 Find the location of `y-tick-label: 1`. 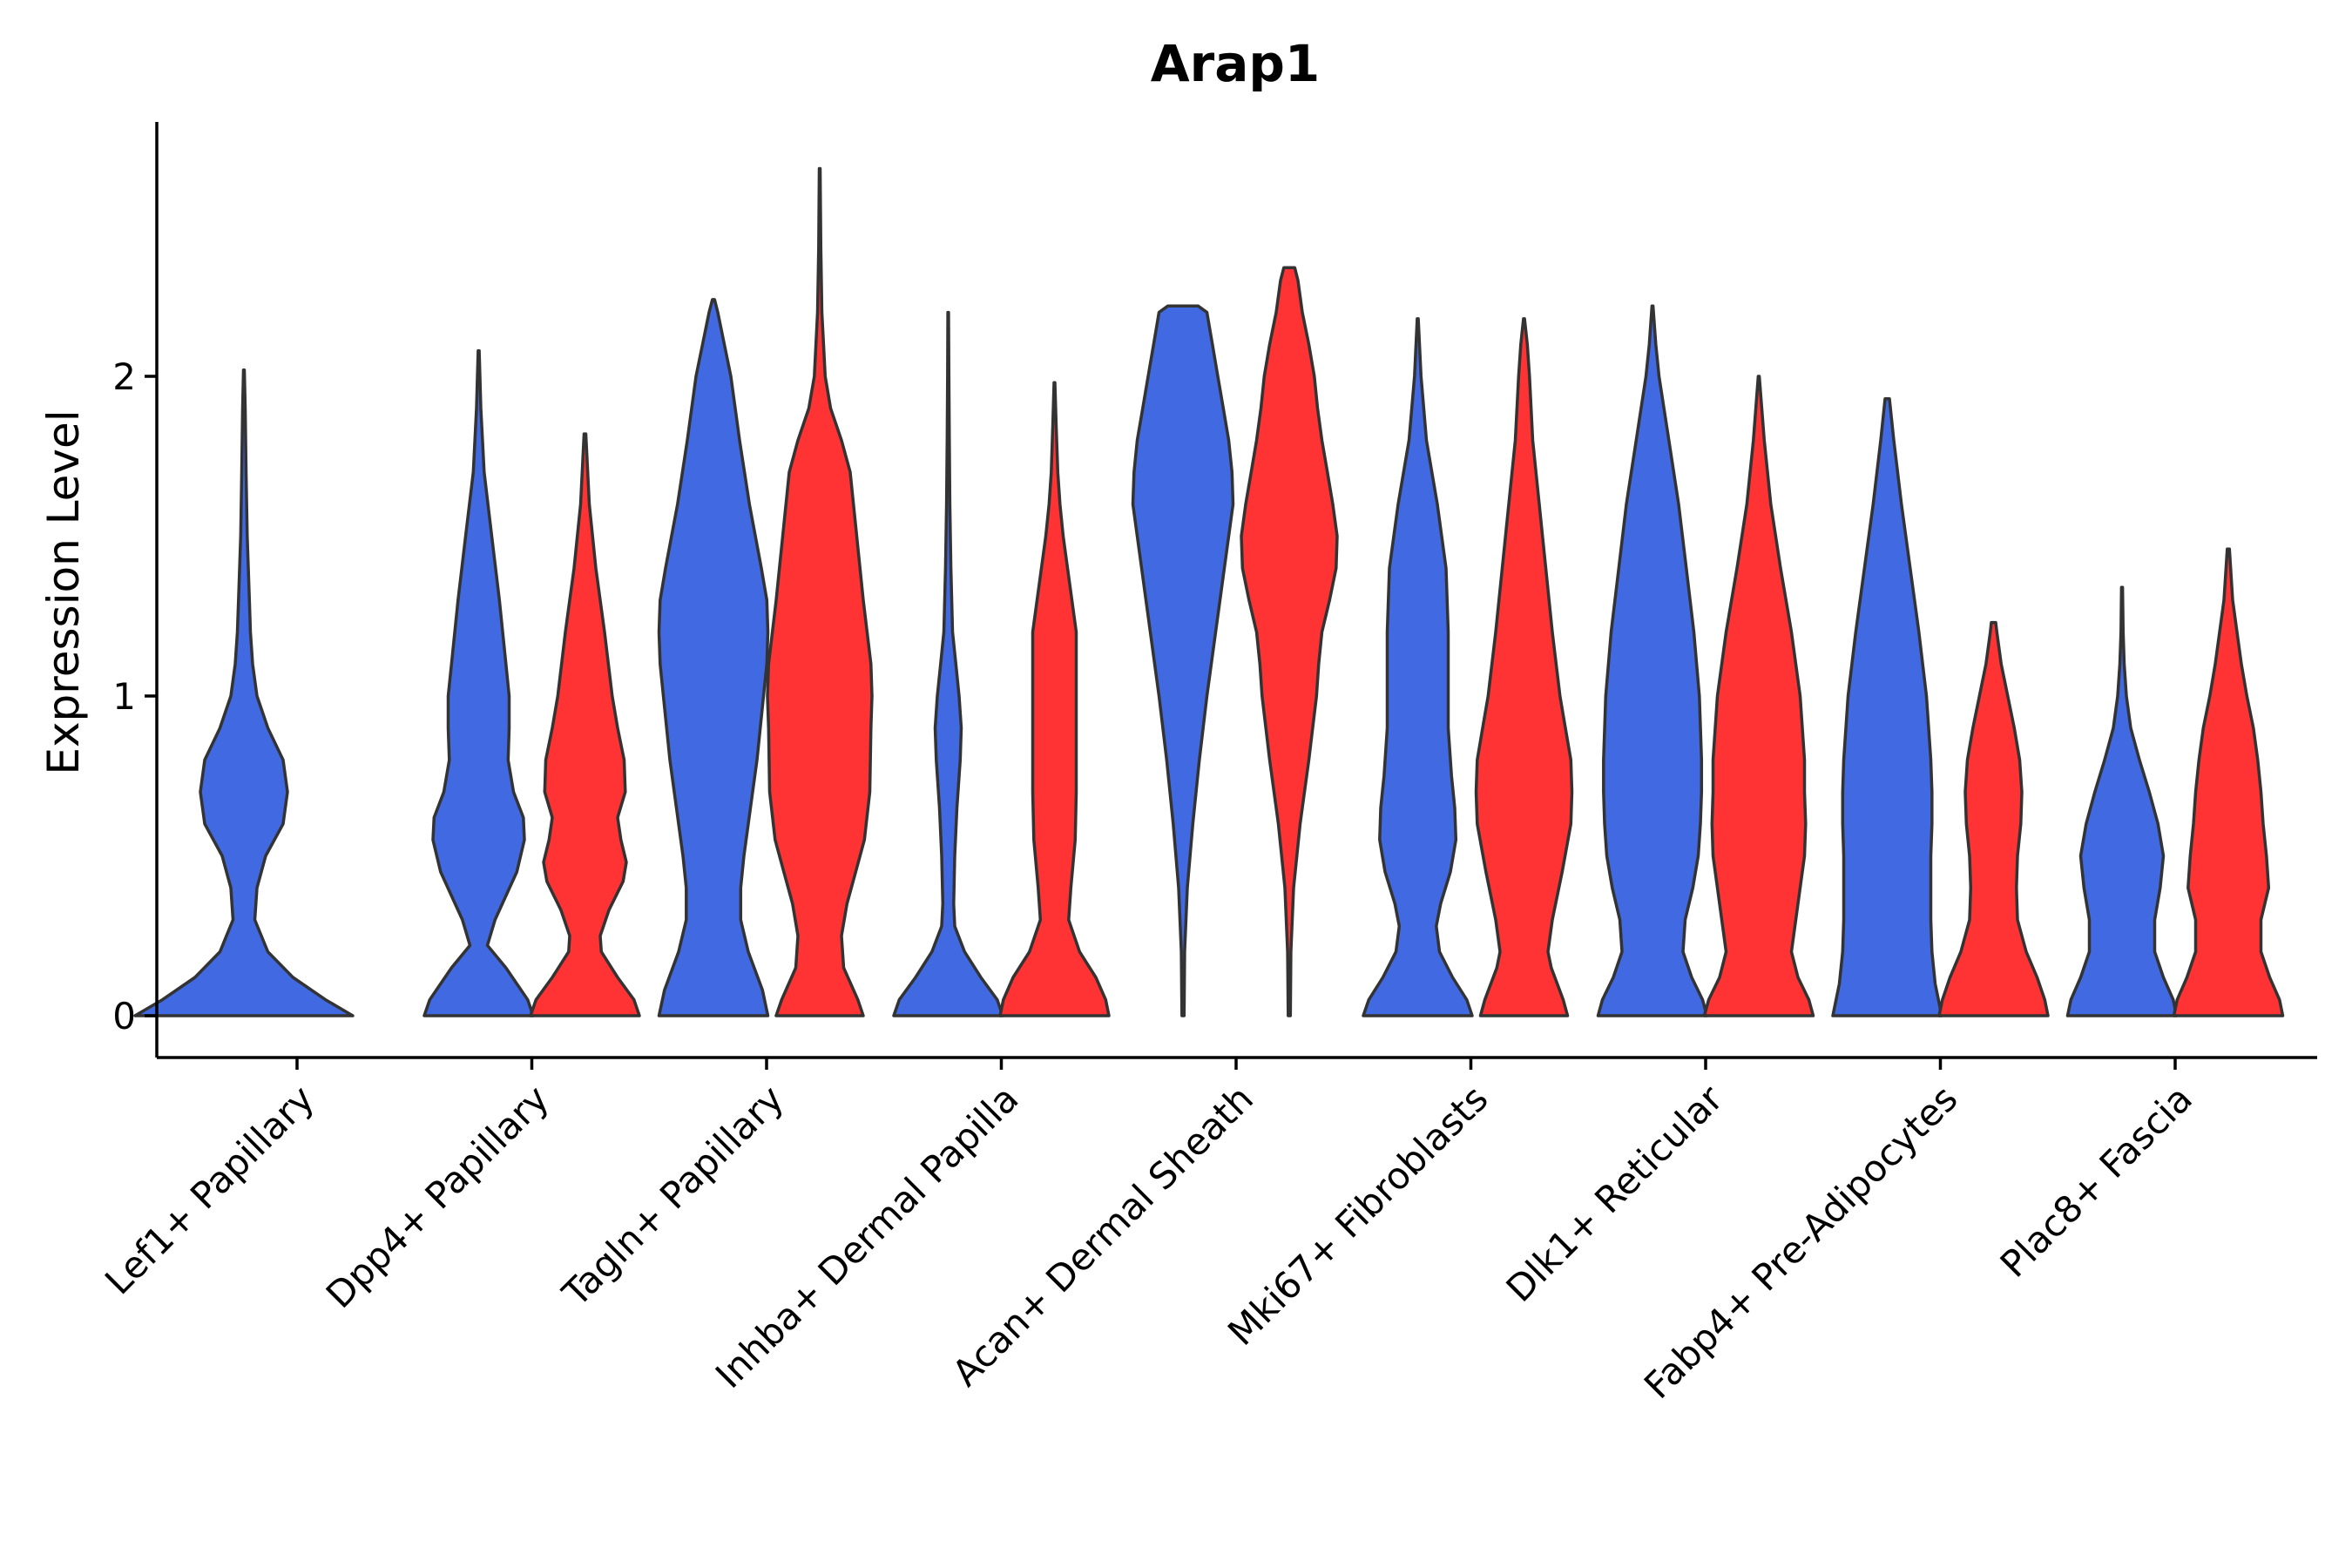

y-tick-label: 1 is located at coordinates (124, 697).